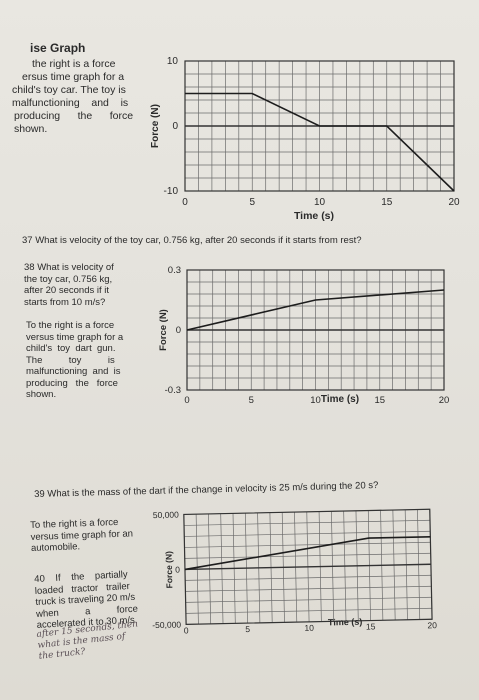  I want to click on desc2-line: producing the force, so click(72, 383).